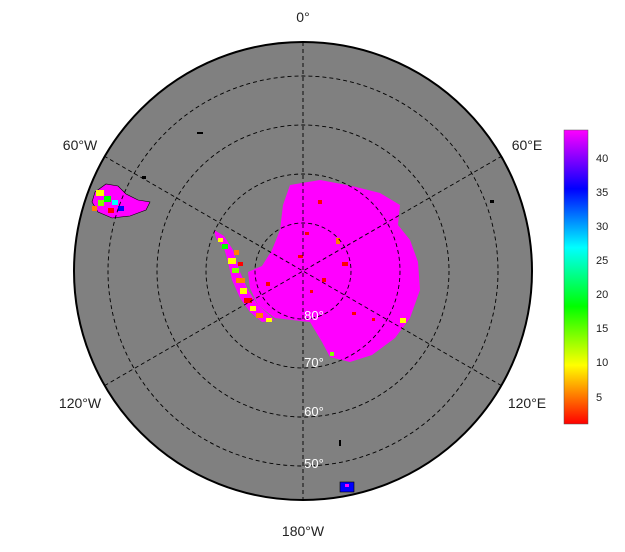 This screenshot has height=552, width=625. What do you see at coordinates (602, 193) in the screenshot?
I see `colorbar-tick-35: 35` at bounding box center [602, 193].